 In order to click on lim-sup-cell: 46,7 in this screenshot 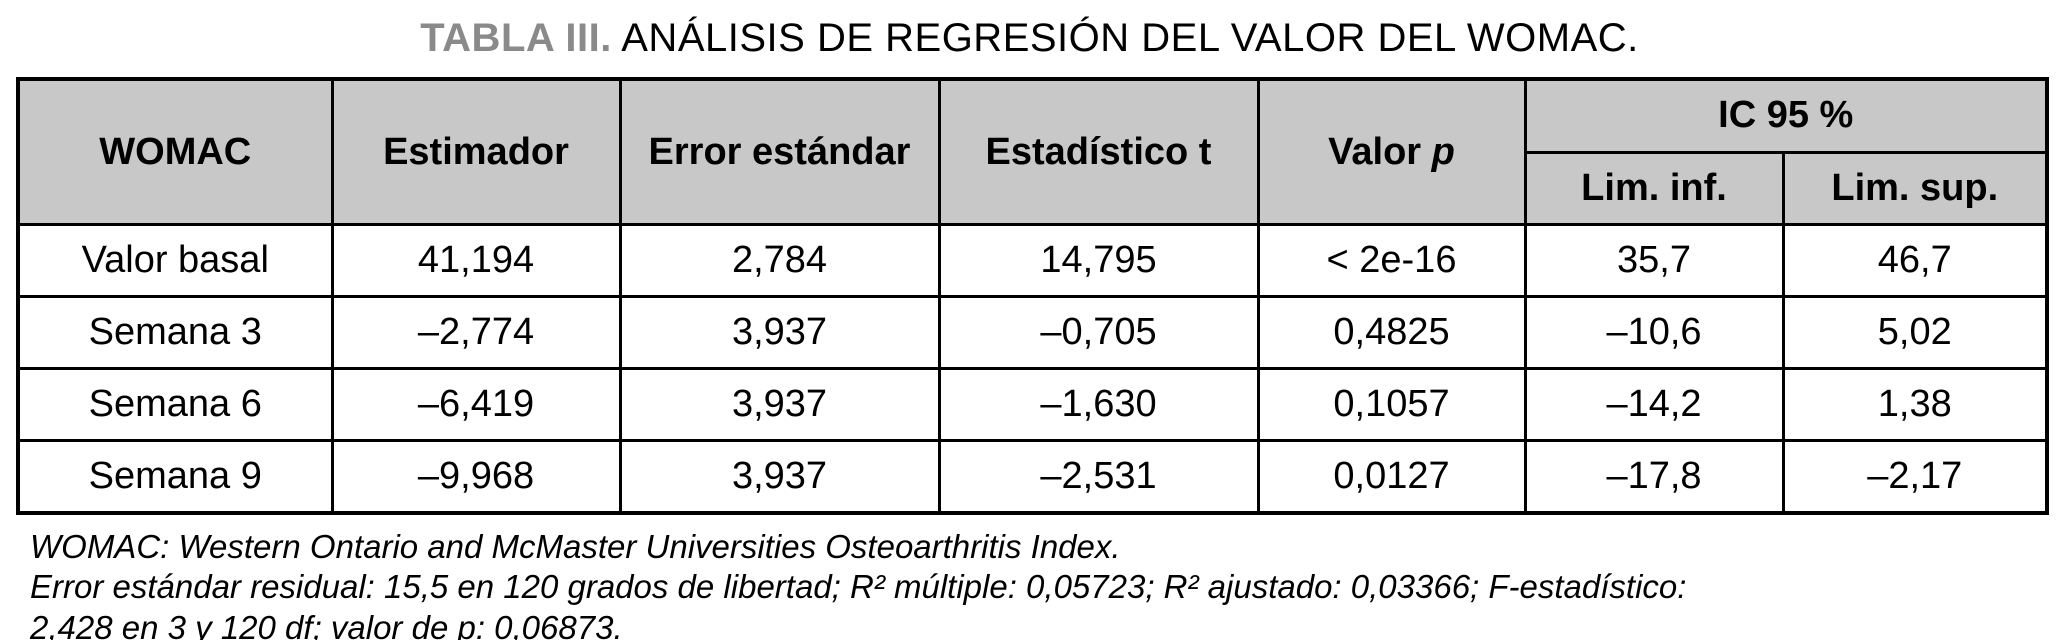, I will do `click(1915, 260)`.